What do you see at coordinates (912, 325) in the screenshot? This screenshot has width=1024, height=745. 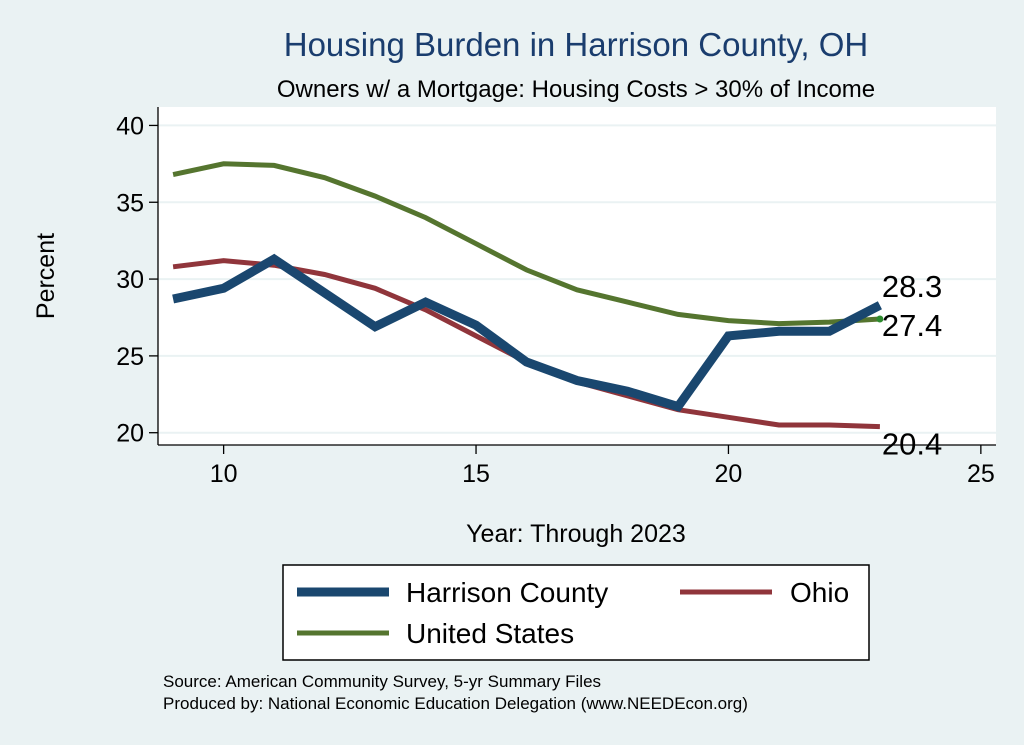 I see `end-label-united-states: 27.4` at bounding box center [912, 325].